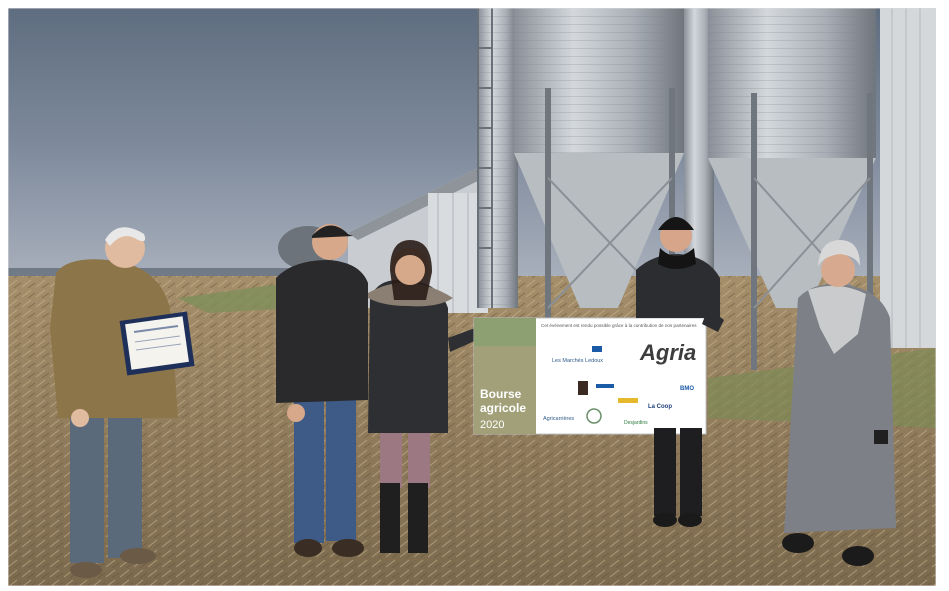 This screenshot has height=591, width=949. What do you see at coordinates (636, 423) in the screenshot?
I see `logo-desjardins: Desjardins` at bounding box center [636, 423].